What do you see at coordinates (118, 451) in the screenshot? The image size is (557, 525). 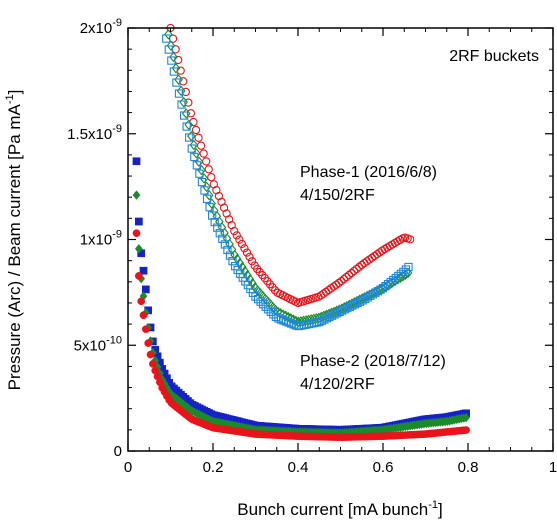 I see `y-tick-mantissa: 0` at bounding box center [118, 451].